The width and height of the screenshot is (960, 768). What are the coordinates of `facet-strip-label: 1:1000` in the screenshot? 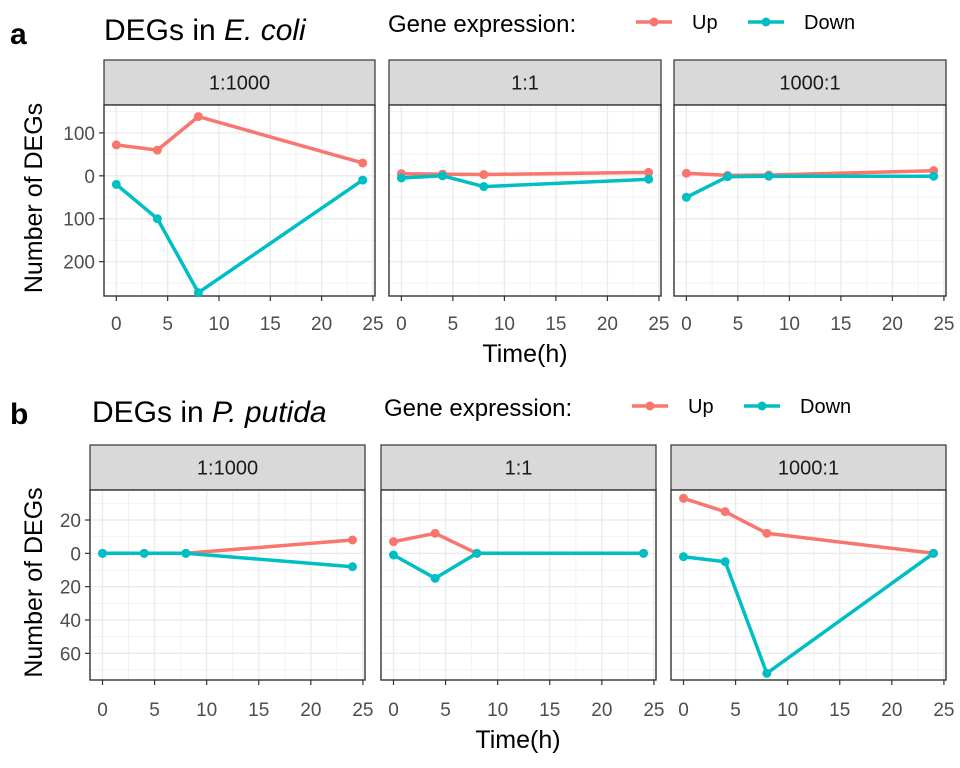 It's located at (239, 84).